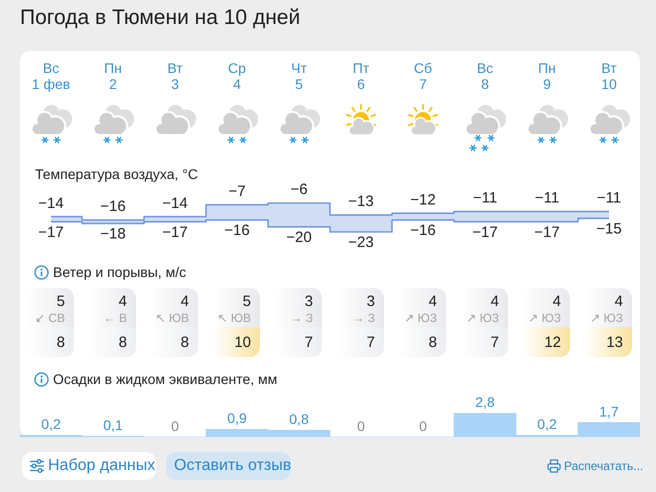 The height and width of the screenshot is (492, 656). I want to click on x-tick-label: Чт 5, so click(299, 76).